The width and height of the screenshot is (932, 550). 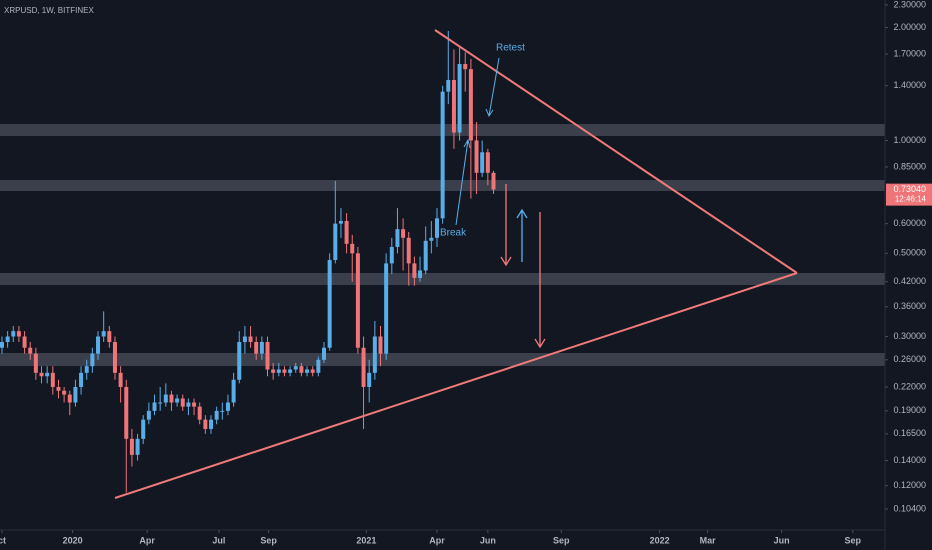 I want to click on x-tick-label: 2022, so click(x=660, y=540).